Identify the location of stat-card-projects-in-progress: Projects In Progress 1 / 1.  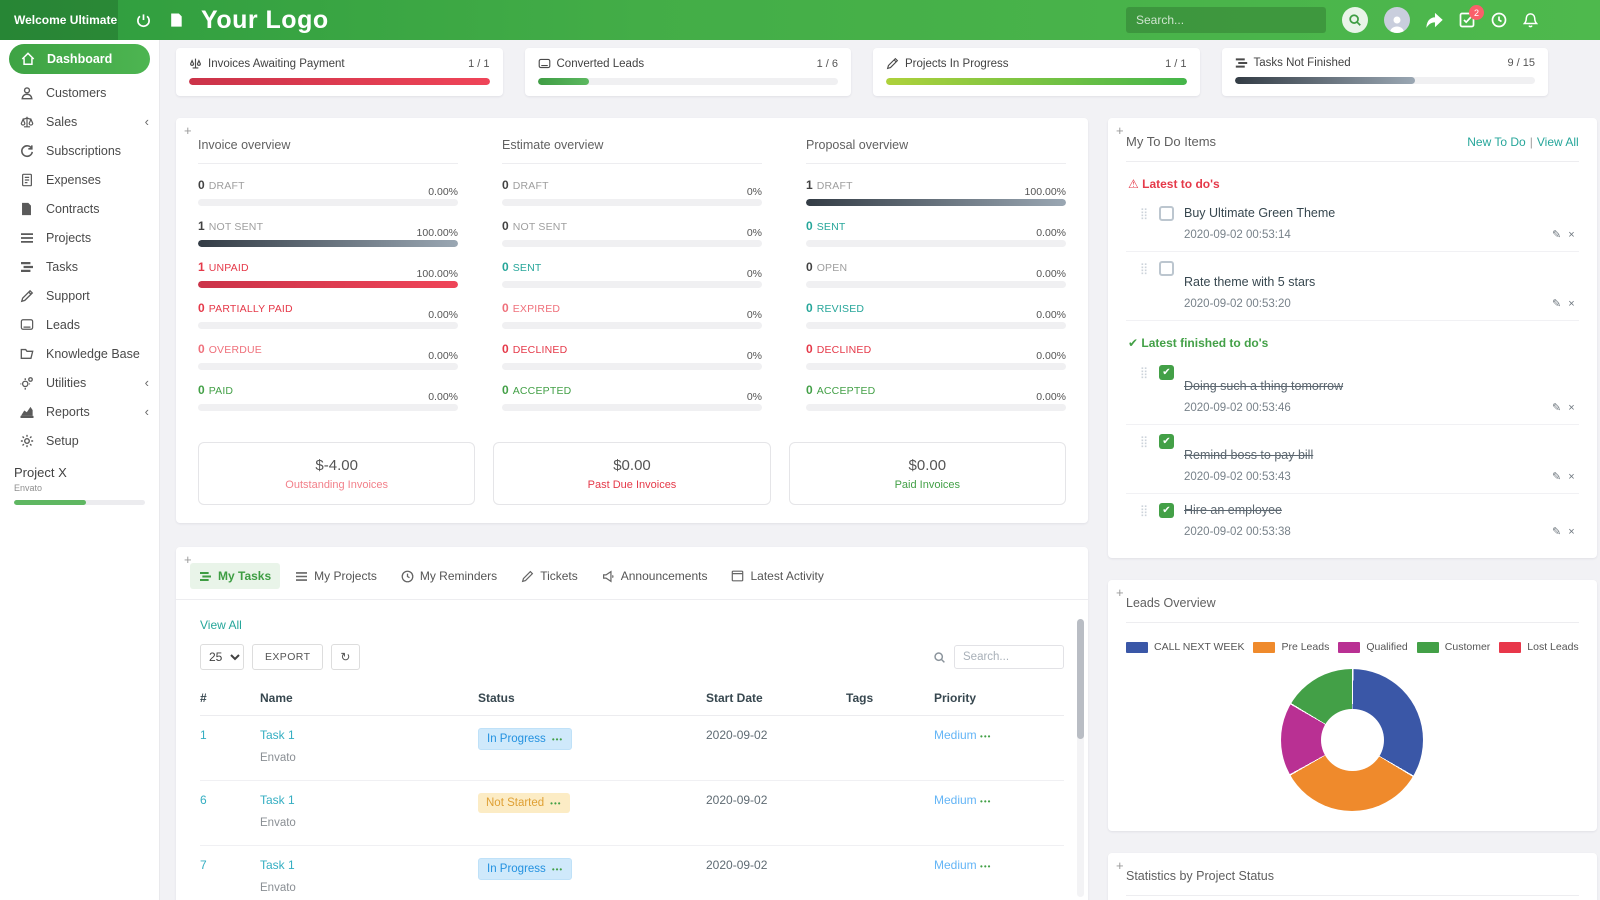
(1036, 72).